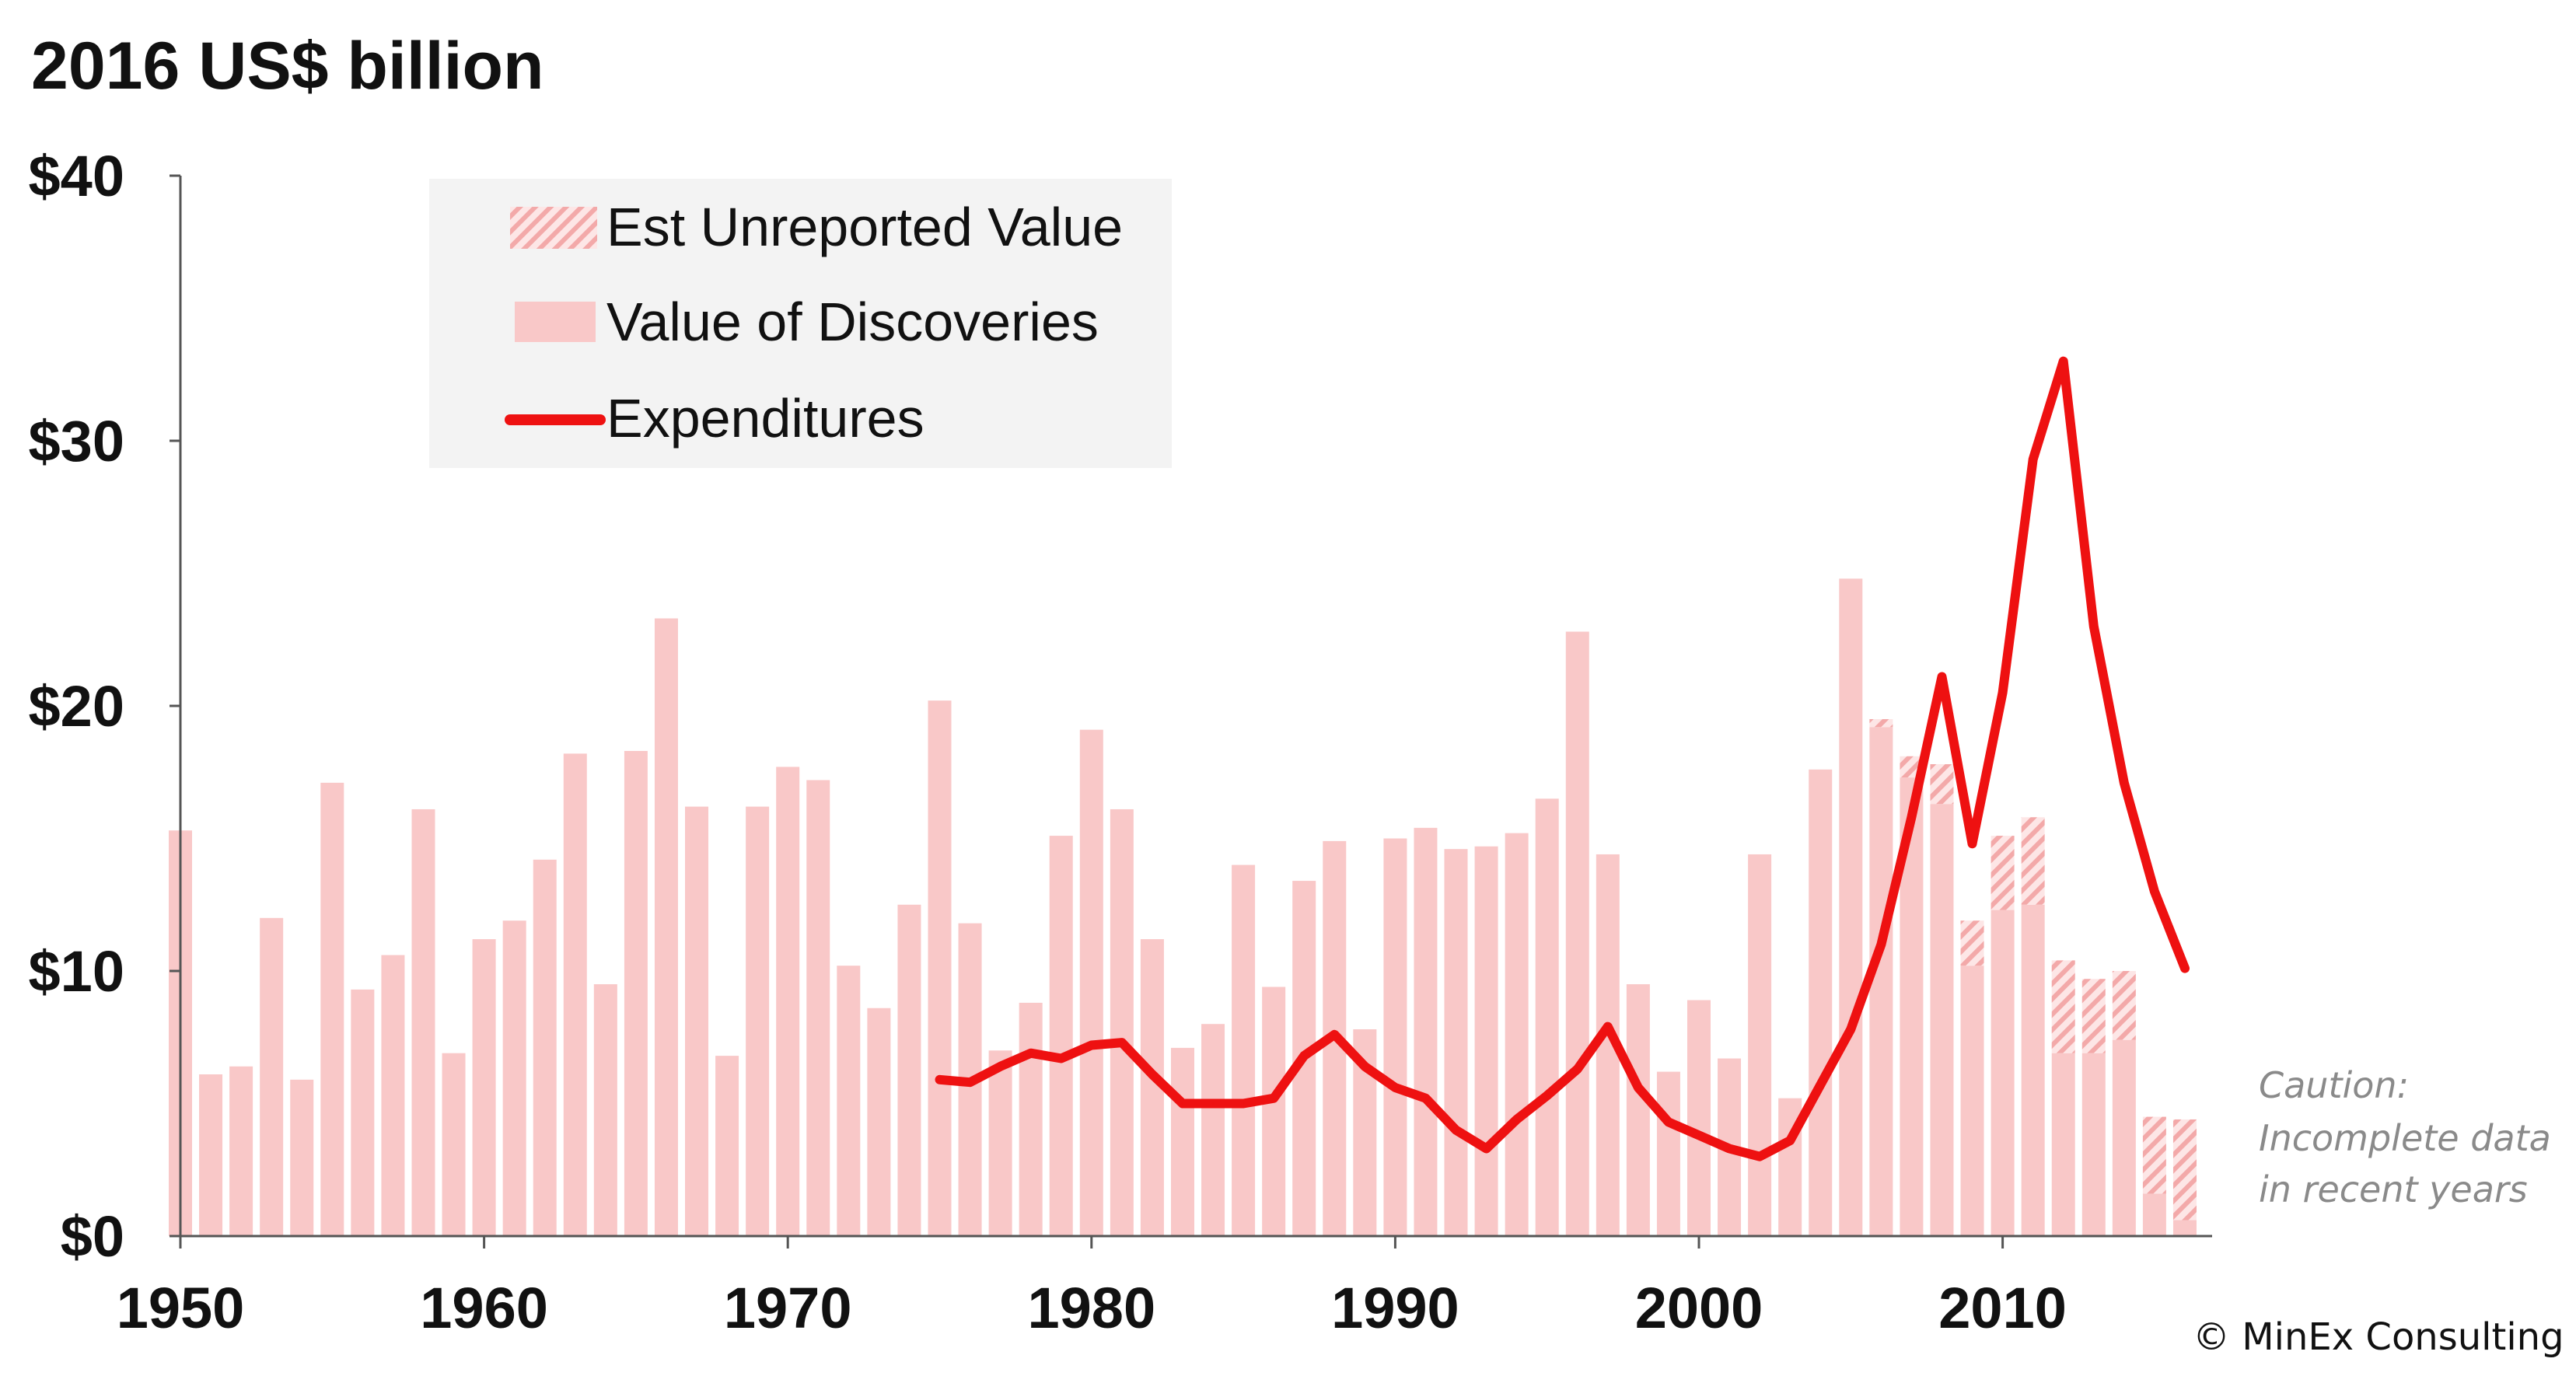 The image size is (2576, 1383). What do you see at coordinates (76, 441) in the screenshot?
I see `y-tick-label: $30` at bounding box center [76, 441].